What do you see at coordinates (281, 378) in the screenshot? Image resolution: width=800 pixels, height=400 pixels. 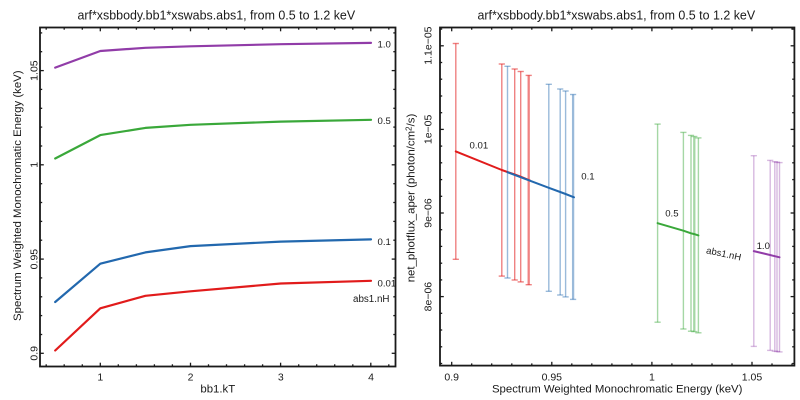 I see `svg-text: 3` at bounding box center [281, 378].